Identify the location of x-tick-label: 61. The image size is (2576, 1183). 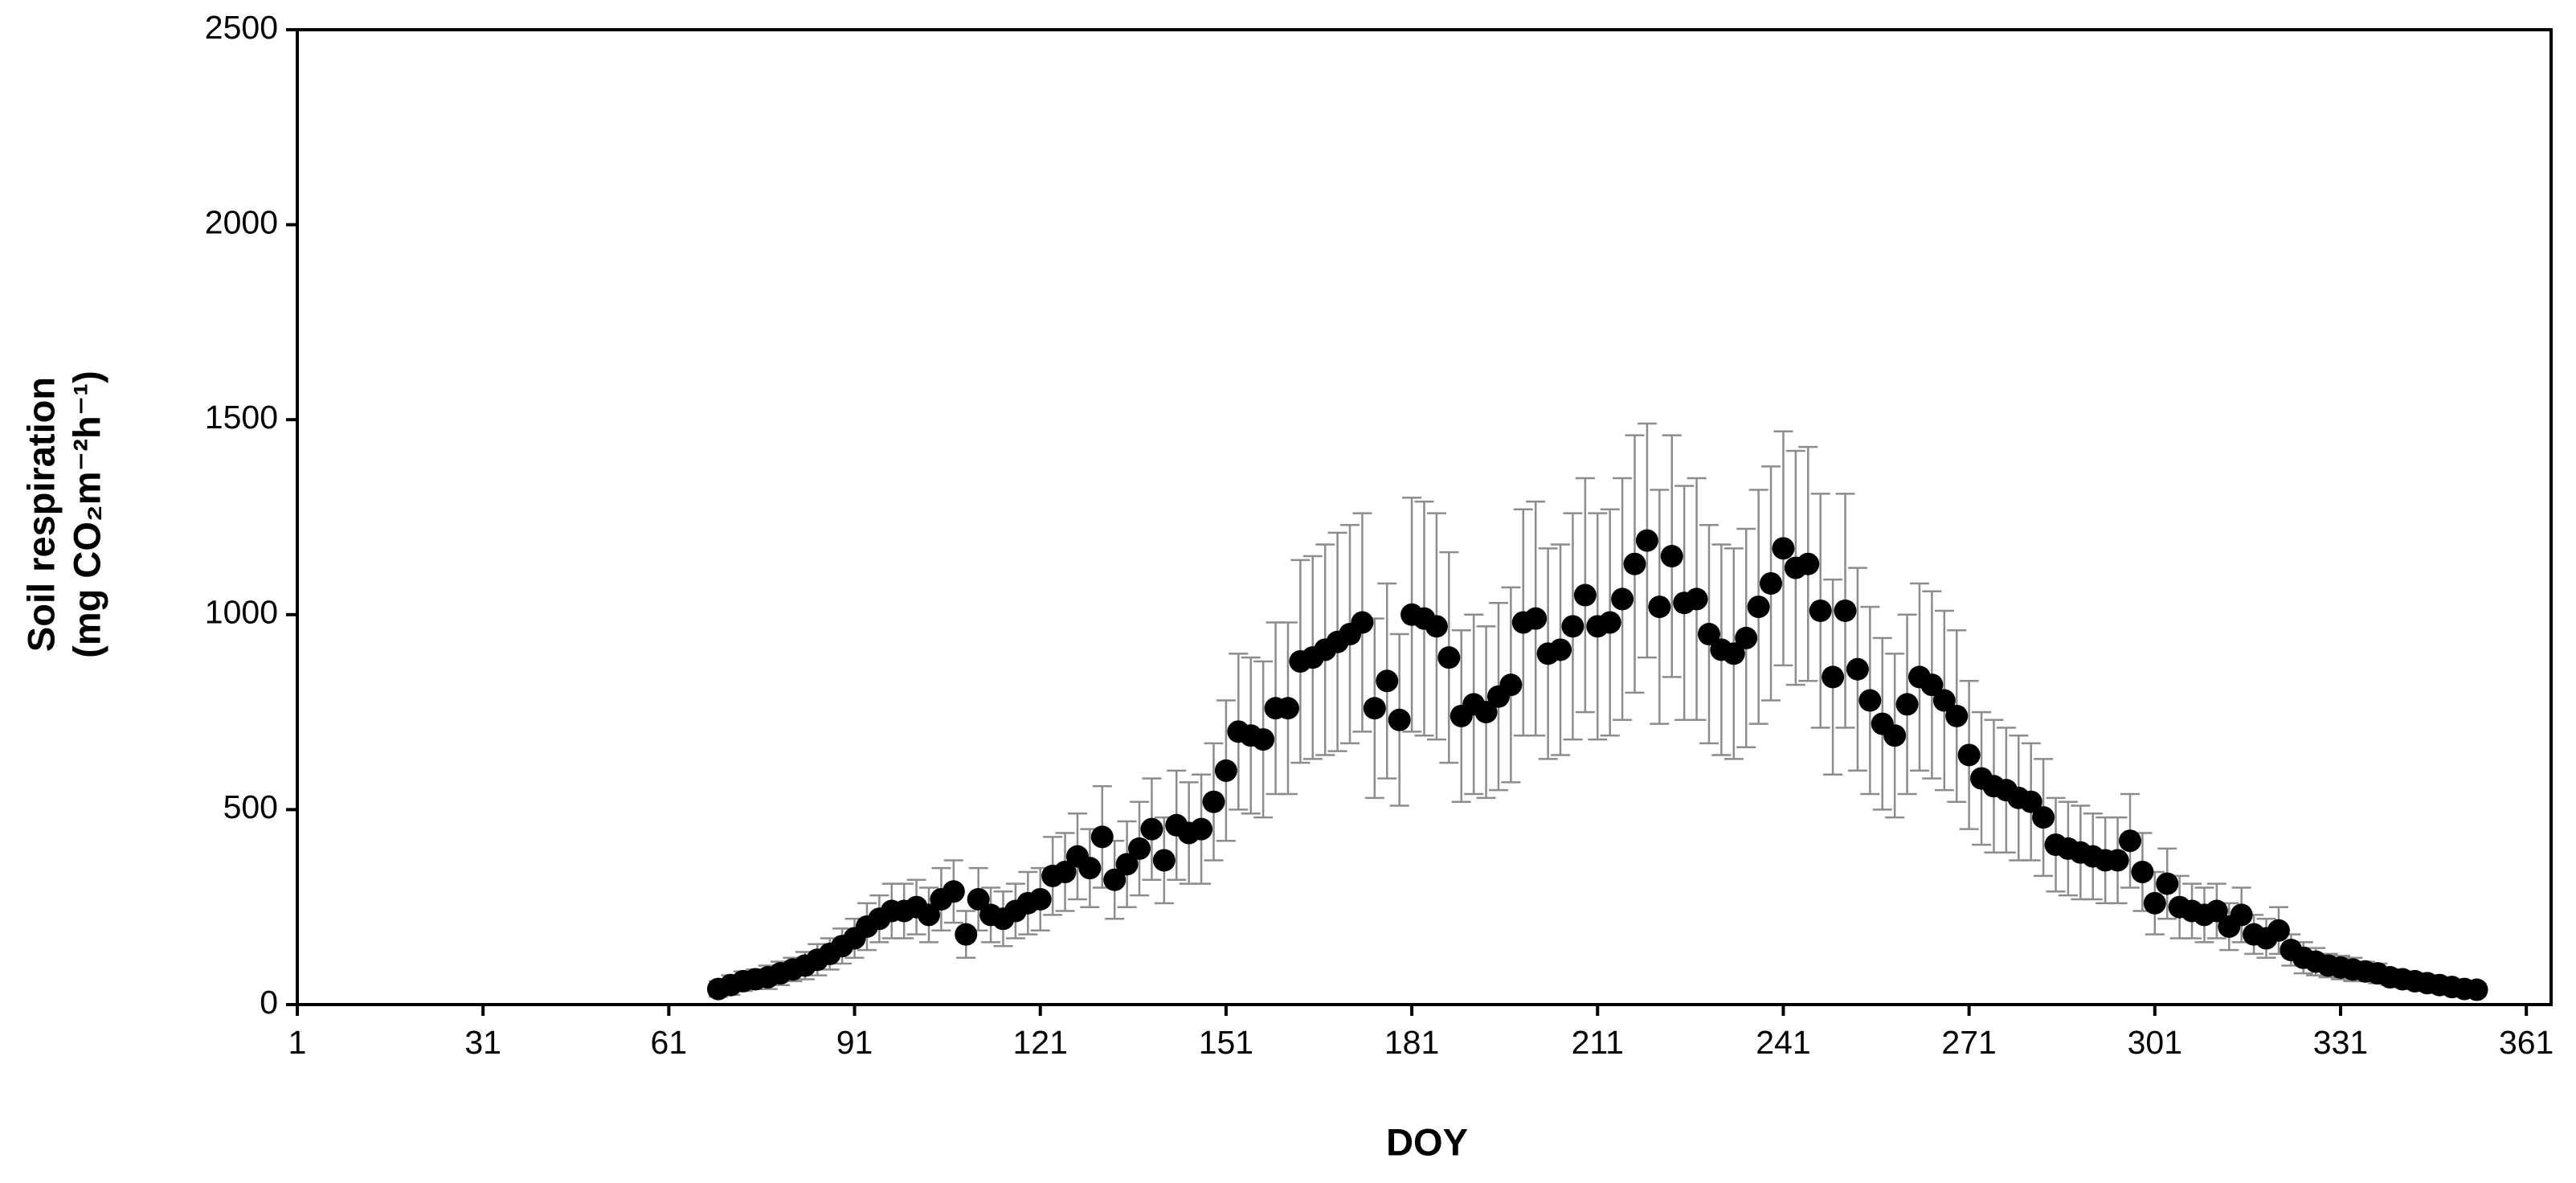
(670, 1042).